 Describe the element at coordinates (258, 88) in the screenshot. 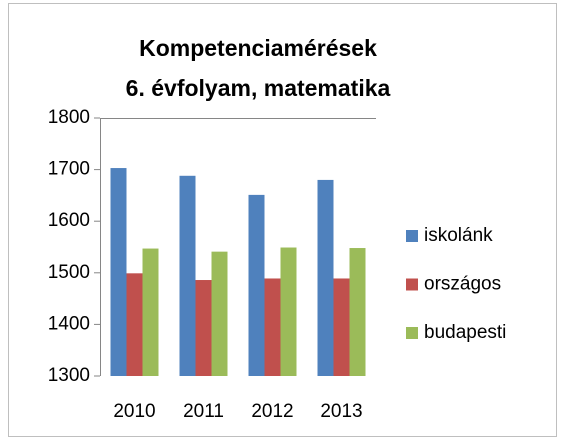

I see `chart-title: 6. évfolyam, matematika` at that location.